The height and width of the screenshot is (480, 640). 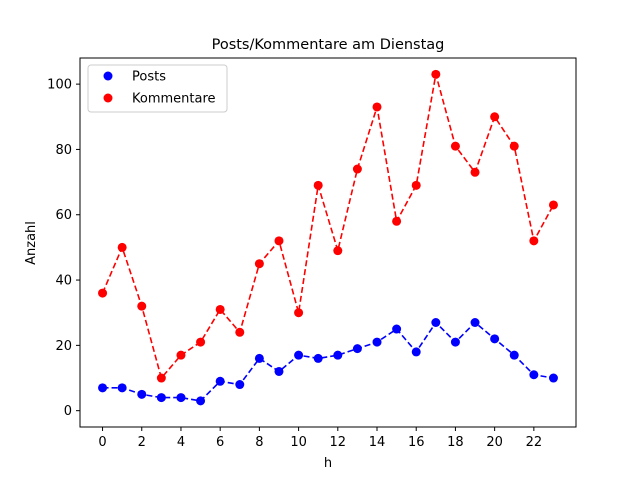 I want to click on x-tick-label: 20, so click(x=494, y=442).